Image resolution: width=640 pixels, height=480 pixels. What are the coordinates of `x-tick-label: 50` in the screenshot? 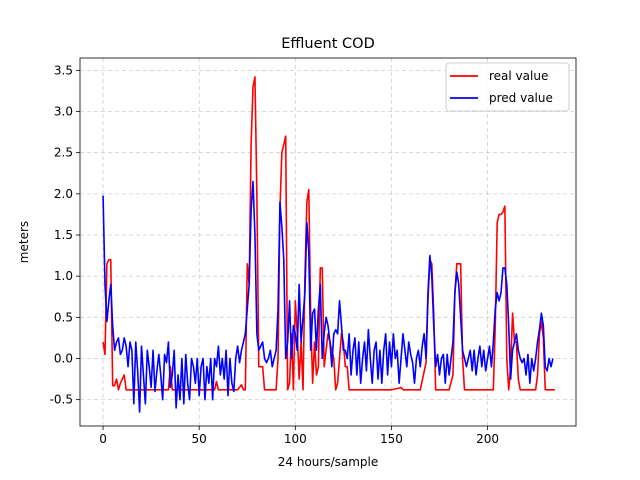 It's located at (199, 439).